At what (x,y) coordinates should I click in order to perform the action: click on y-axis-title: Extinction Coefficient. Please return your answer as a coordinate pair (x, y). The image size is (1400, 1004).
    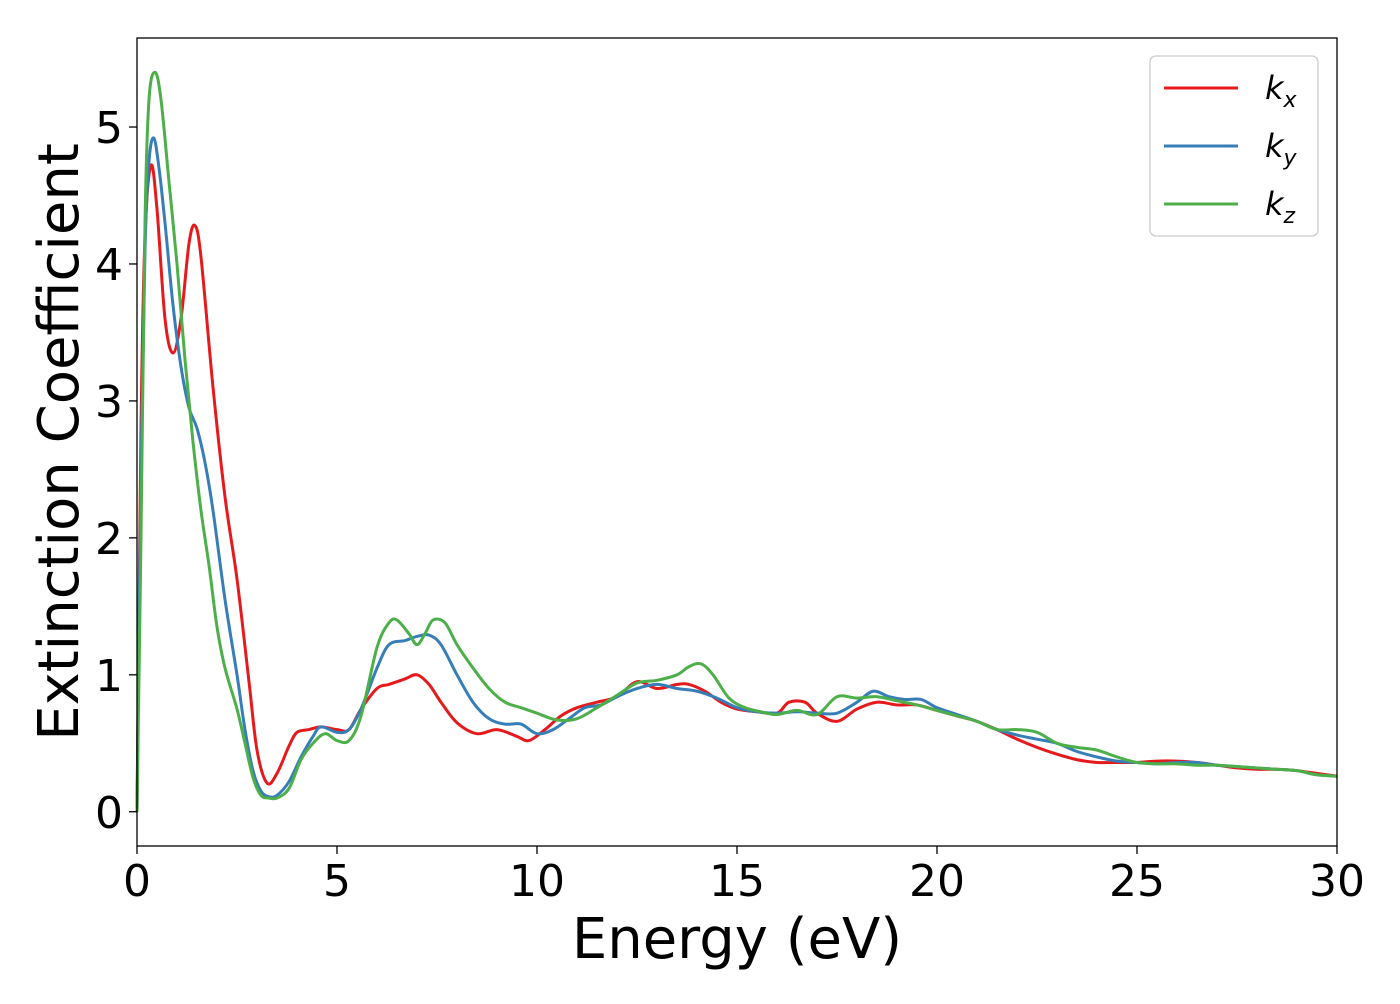
    Looking at the image, I should click on (59, 442).